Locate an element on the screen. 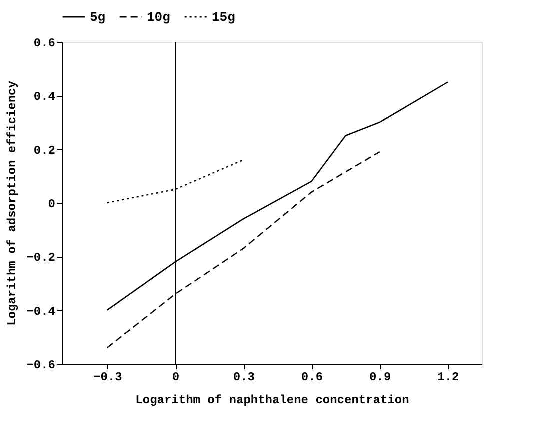  y-tick-label: −0.6 is located at coordinates (41, 365).